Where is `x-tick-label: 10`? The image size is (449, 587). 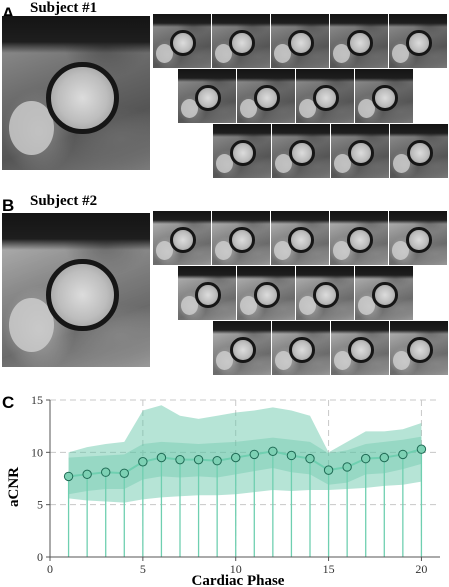
x-tick-label: 10 is located at coordinates (236, 569).